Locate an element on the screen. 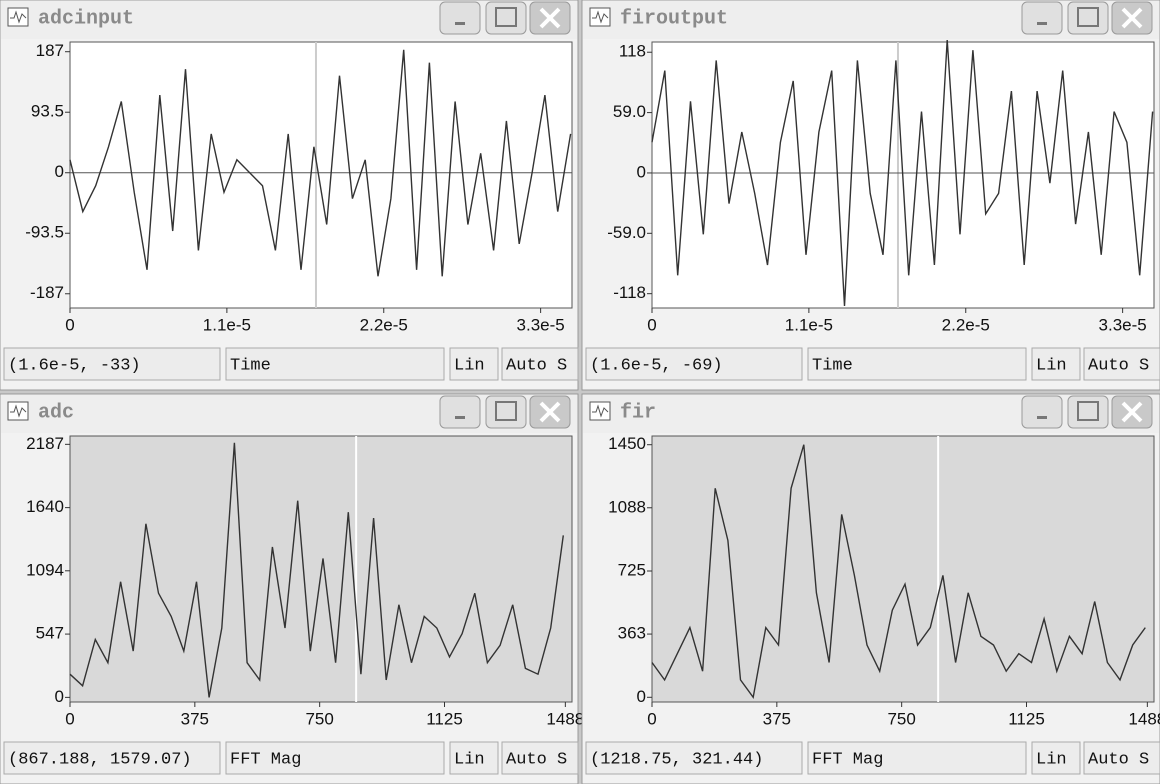 This screenshot has width=1160, height=784. y-tick-label: 59.0 is located at coordinates (629, 111).